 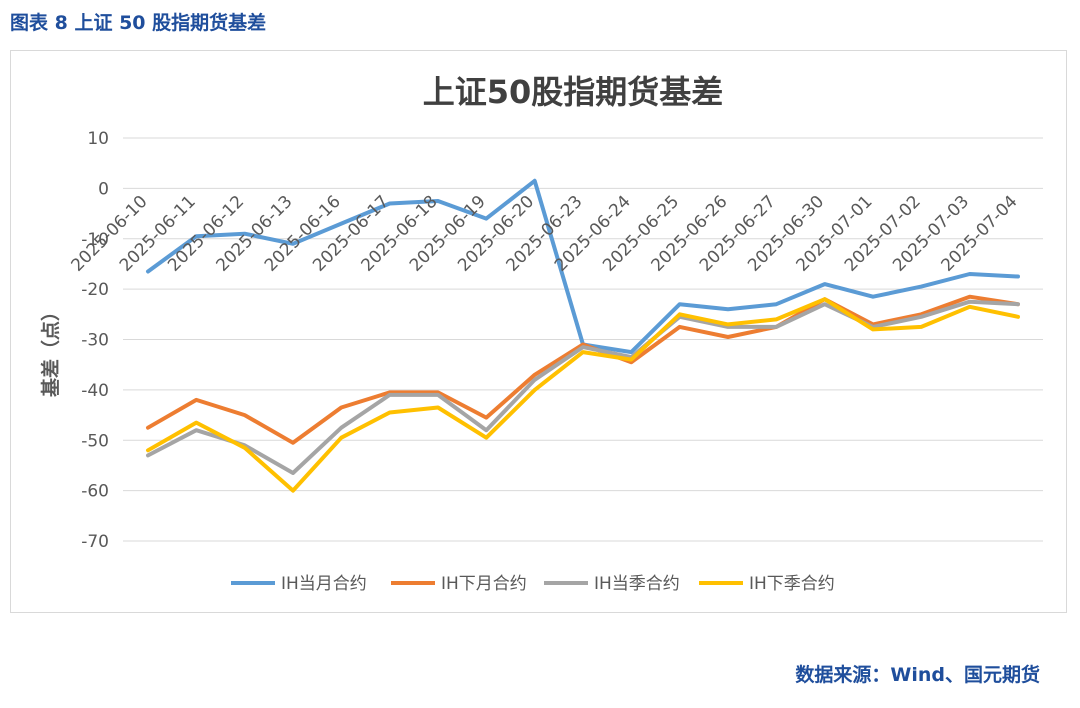 What do you see at coordinates (95, 240) in the screenshot?
I see `y-tick-label: -10` at bounding box center [95, 240].